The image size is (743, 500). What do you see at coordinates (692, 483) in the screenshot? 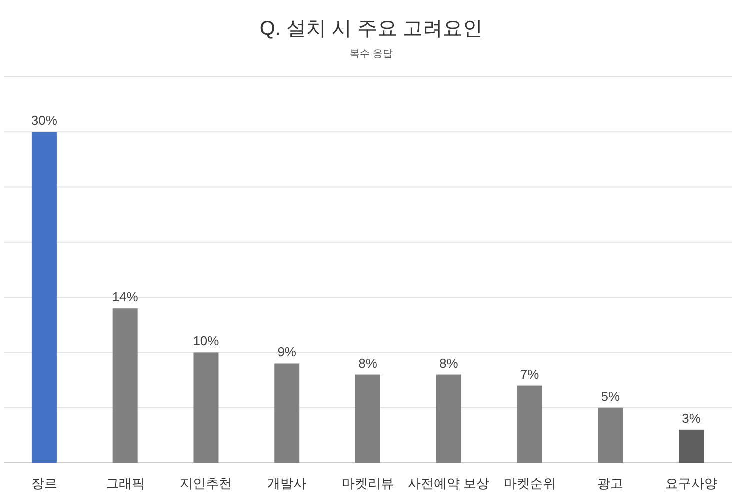
I see `x-tick-label: 요구사양` at bounding box center [692, 483].